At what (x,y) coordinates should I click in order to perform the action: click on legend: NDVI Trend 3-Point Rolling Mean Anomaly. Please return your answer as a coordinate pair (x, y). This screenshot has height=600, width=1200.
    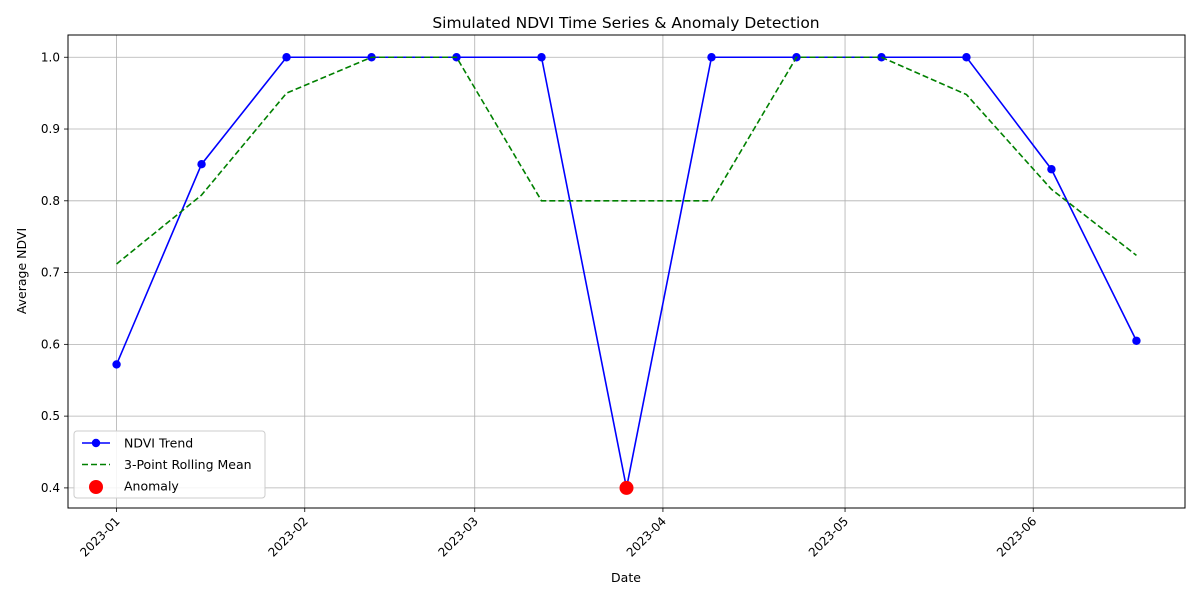
    Looking at the image, I should click on (169, 464).